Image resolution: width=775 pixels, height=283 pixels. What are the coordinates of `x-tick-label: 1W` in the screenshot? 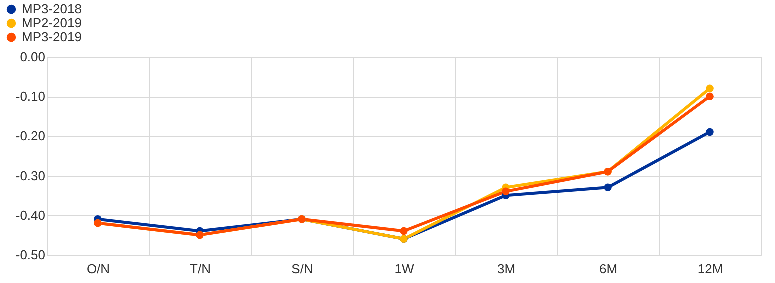 It's located at (404, 269).